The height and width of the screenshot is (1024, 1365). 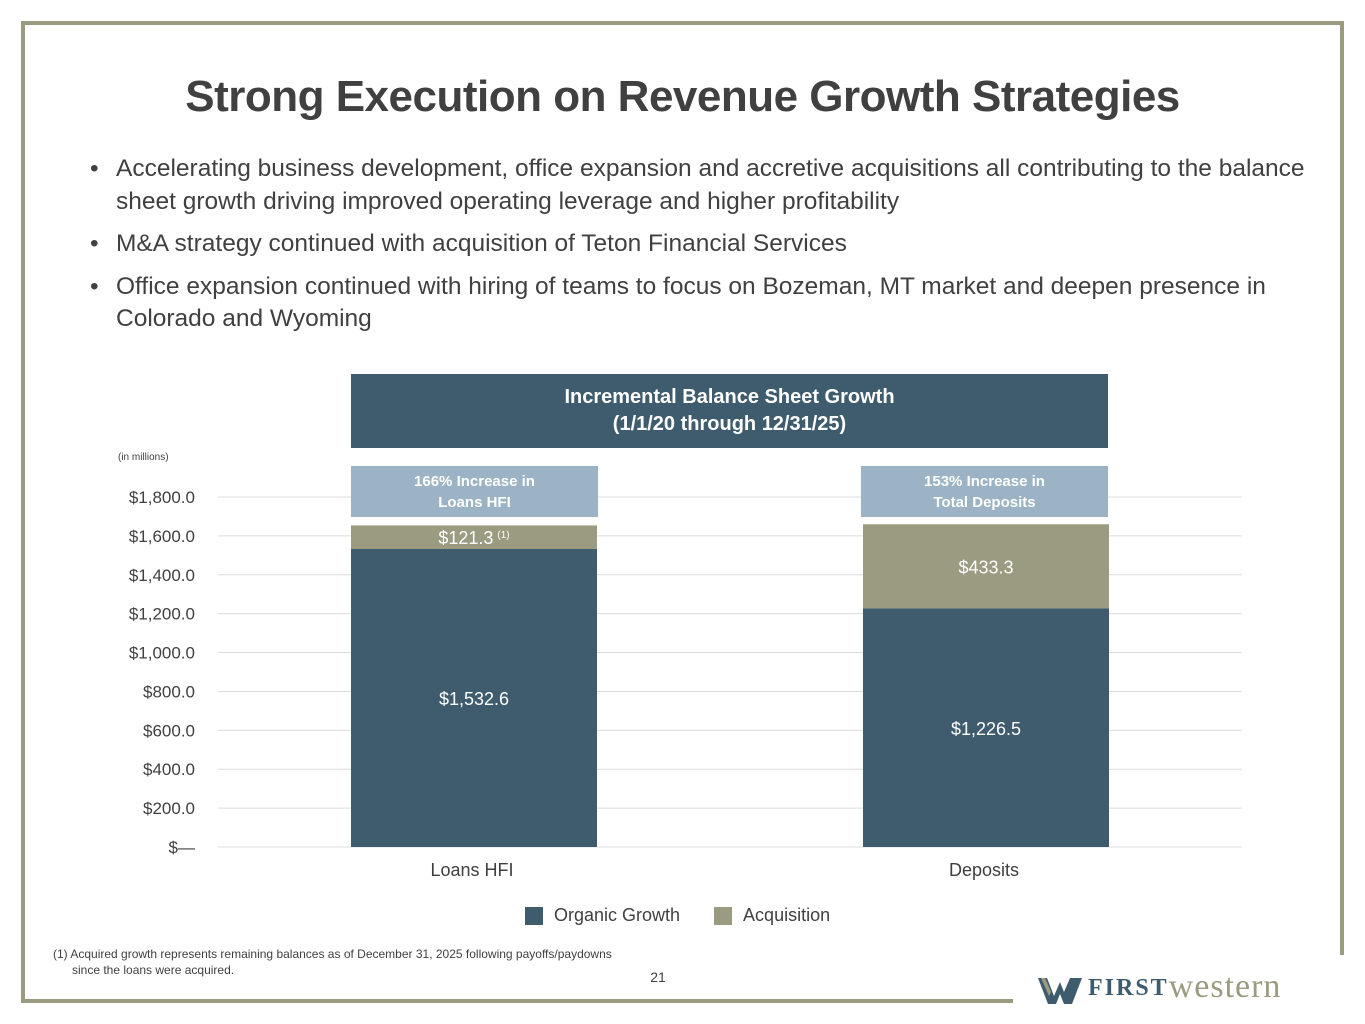 What do you see at coordinates (503, 535) in the screenshot?
I see `footnote-mark: (1)` at bounding box center [503, 535].